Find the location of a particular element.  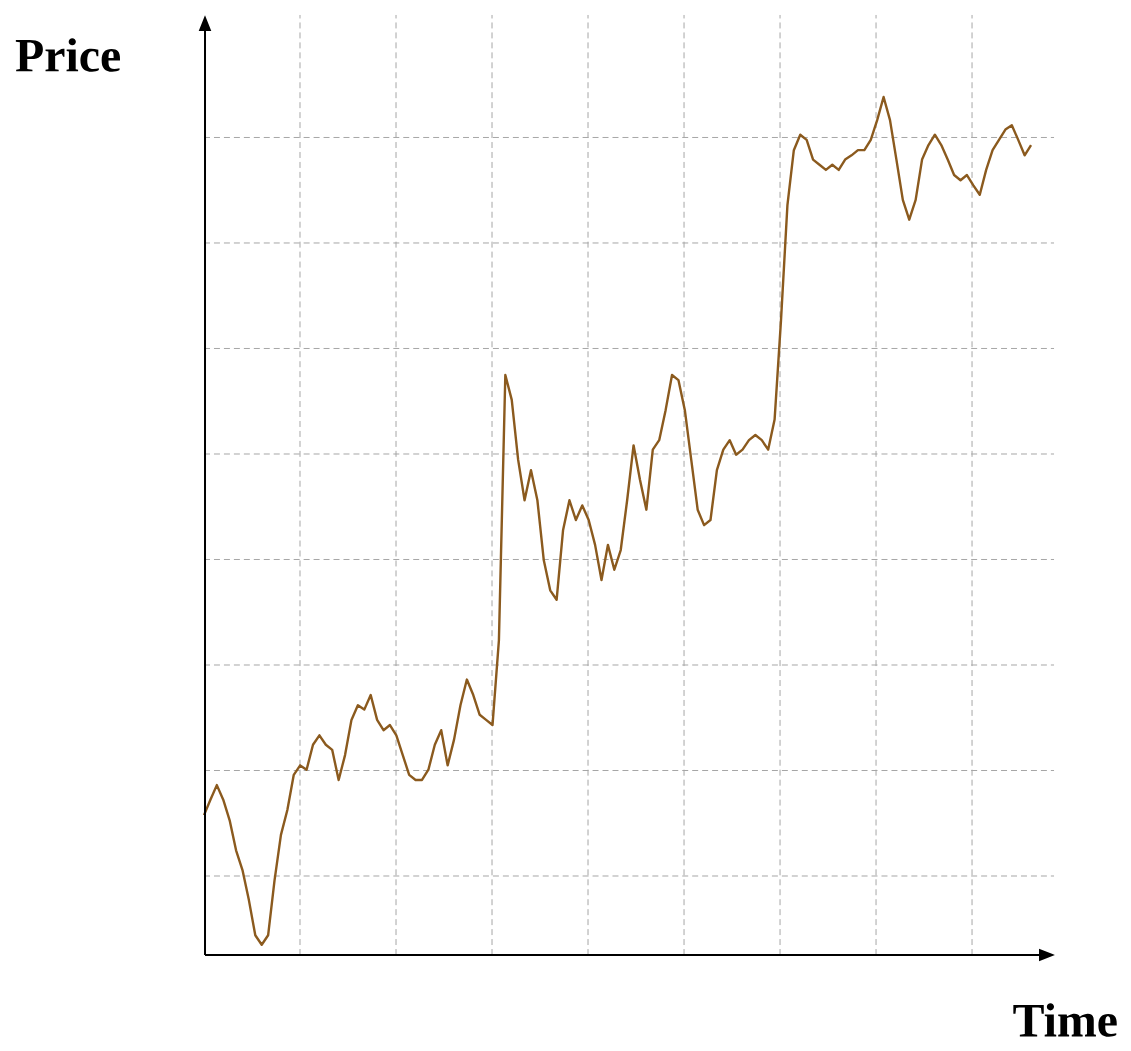

x-axis-title: Time is located at coordinates (1065, 1020).